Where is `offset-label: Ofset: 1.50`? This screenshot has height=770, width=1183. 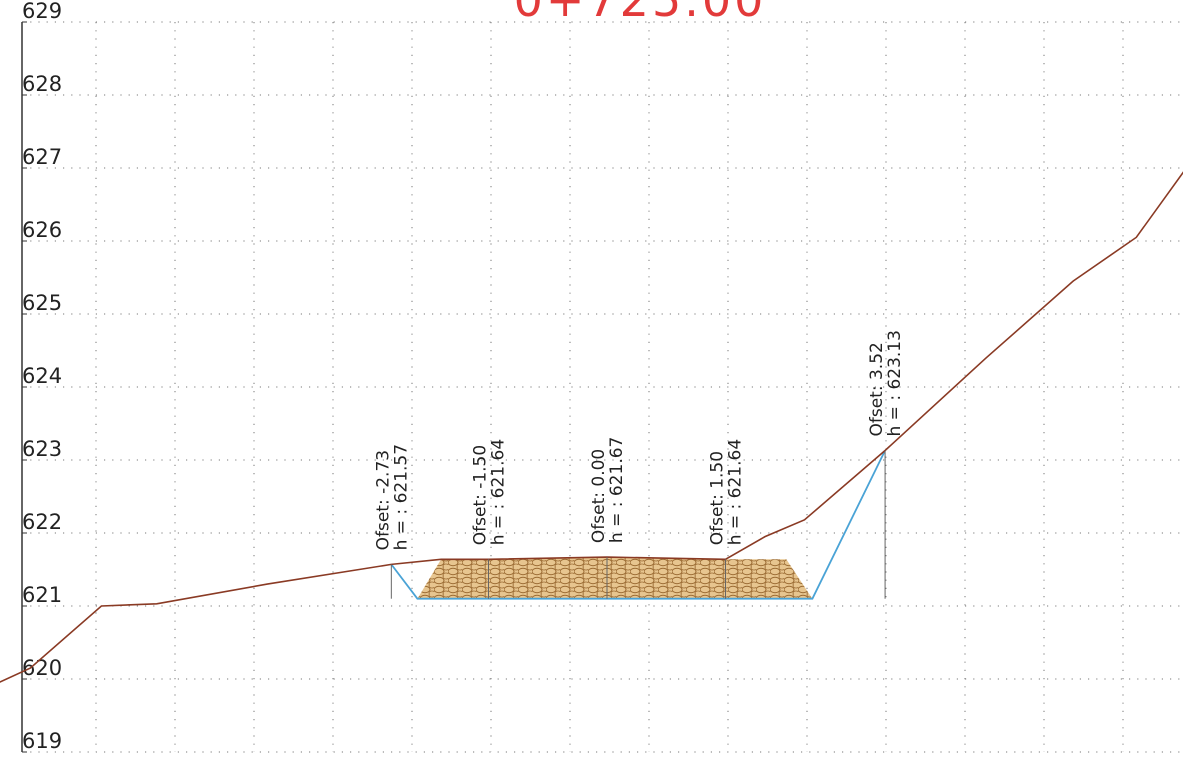 offset-label: Ofset: 1.50 is located at coordinates (718, 498).